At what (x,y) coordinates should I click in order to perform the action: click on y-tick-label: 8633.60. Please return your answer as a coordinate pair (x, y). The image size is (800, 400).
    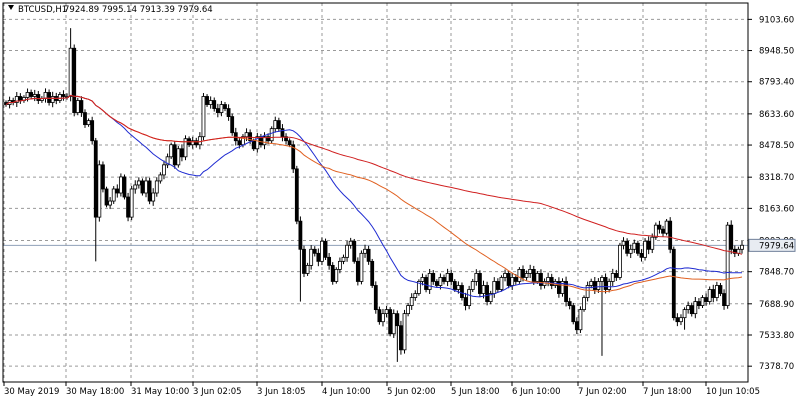
    Looking at the image, I should click on (776, 115).